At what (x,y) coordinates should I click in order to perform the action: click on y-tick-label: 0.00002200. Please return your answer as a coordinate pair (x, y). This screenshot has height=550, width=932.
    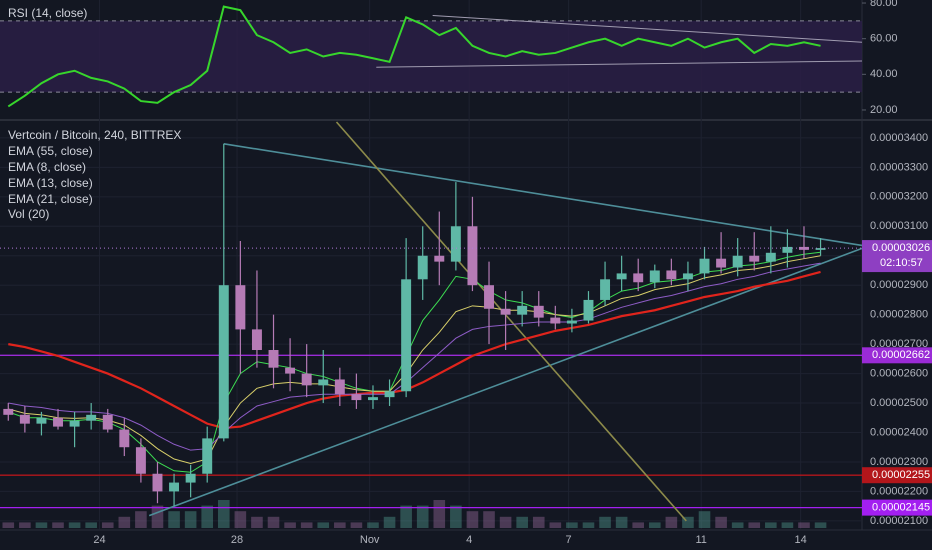
    Looking at the image, I should click on (899, 491).